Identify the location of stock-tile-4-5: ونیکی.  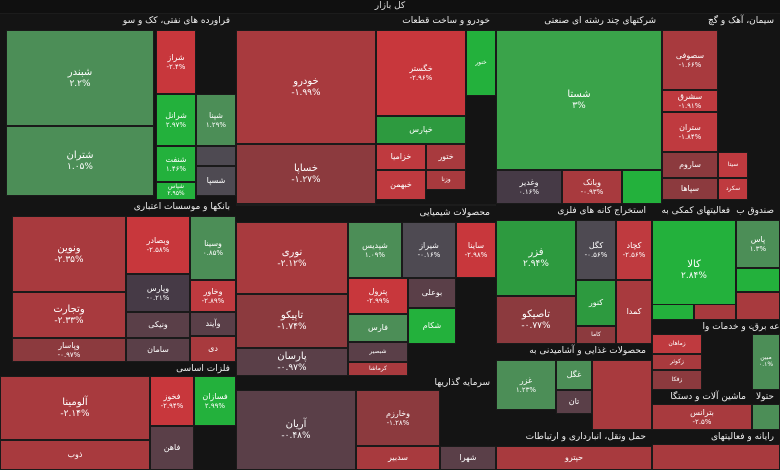
(158, 325).